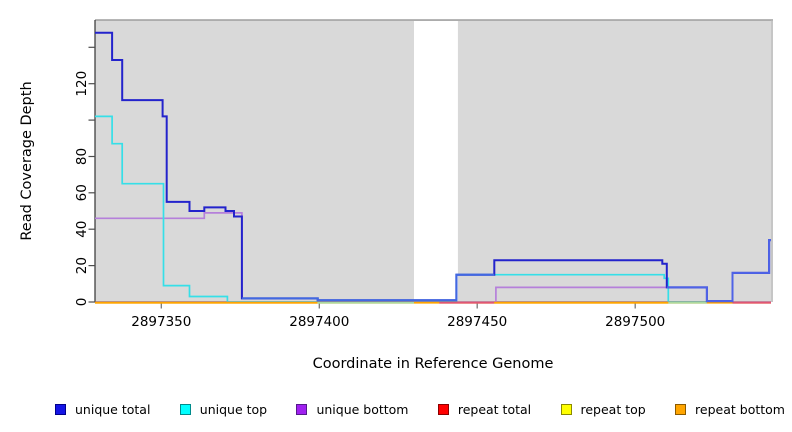  I want to click on y-axis-title: Read Coverage Depth, so click(27, 161).